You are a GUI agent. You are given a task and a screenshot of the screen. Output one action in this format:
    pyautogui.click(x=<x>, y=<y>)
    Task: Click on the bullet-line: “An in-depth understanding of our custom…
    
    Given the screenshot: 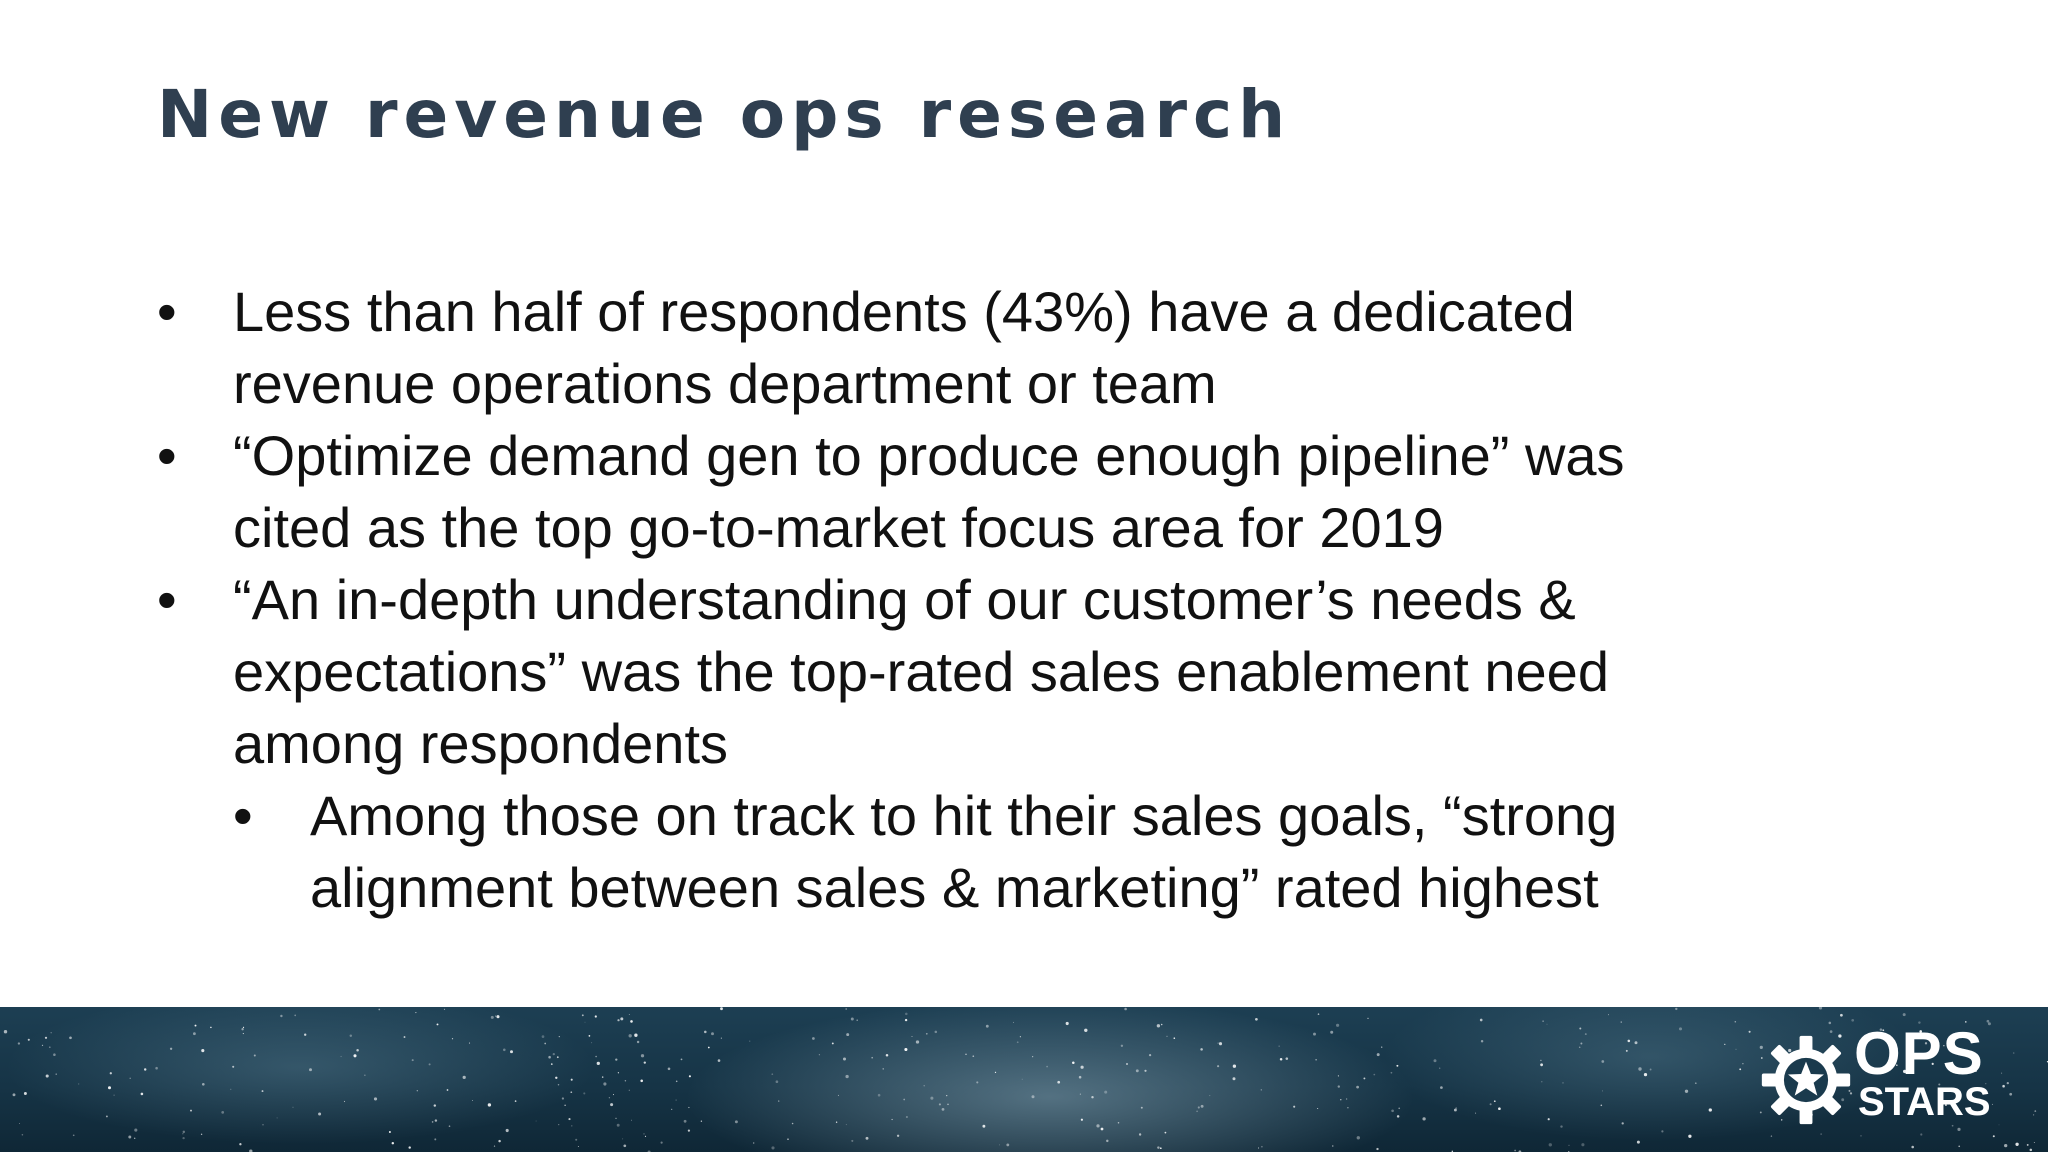 What is the action you would take?
    pyautogui.click(x=904, y=599)
    